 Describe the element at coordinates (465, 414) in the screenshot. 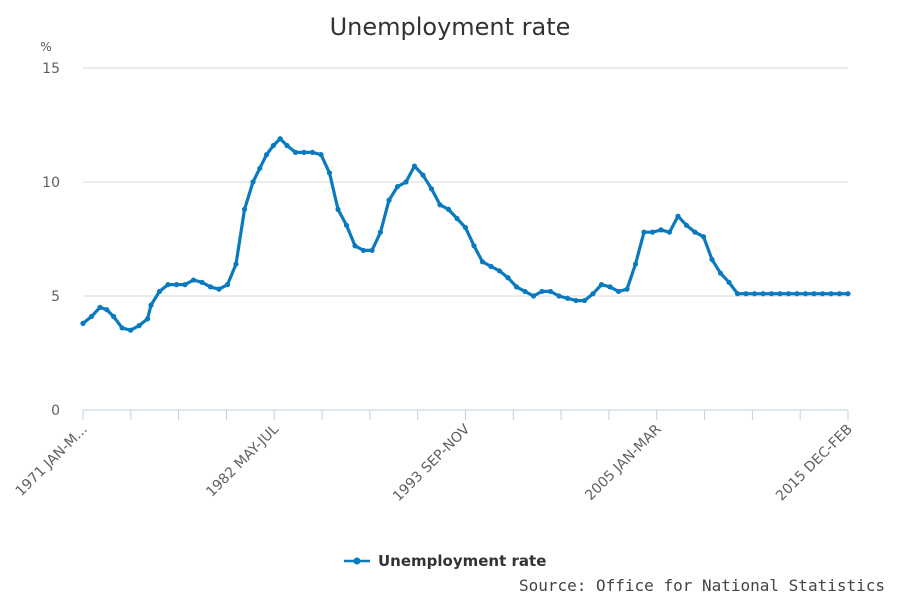

I see `x-axis` at that location.